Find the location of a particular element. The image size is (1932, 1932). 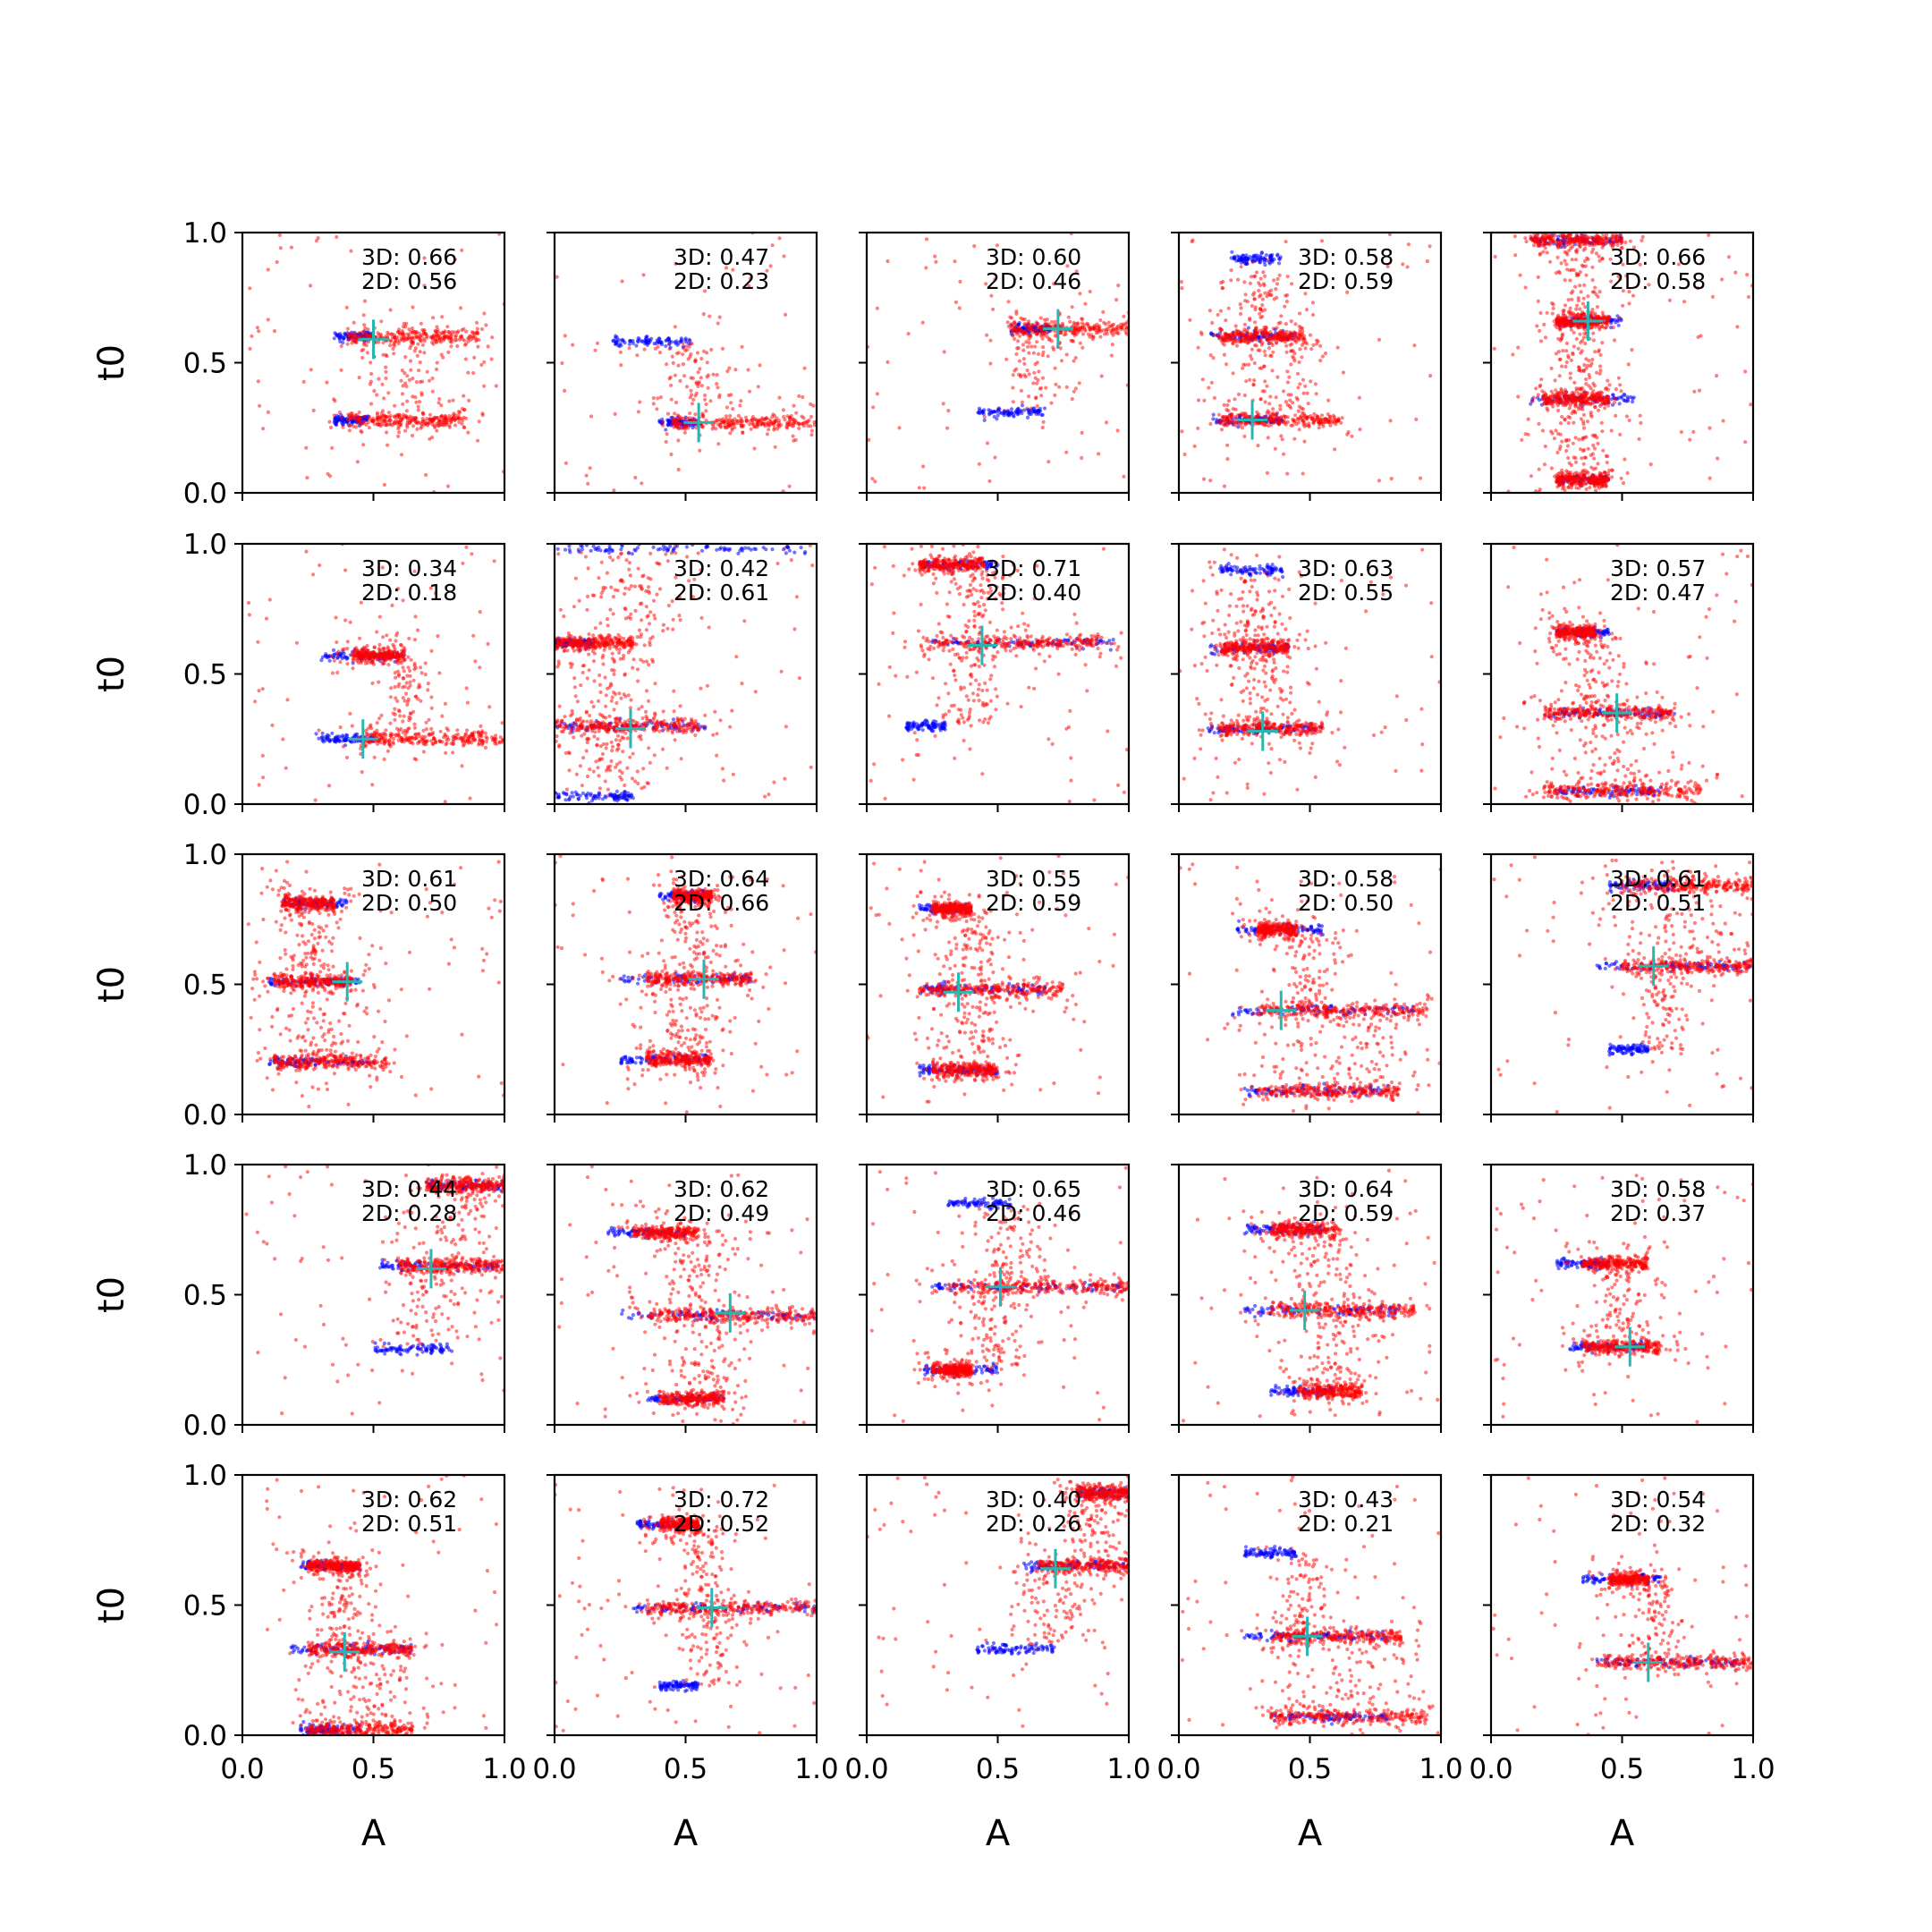

scatter-points is located at coordinates (998, 361).